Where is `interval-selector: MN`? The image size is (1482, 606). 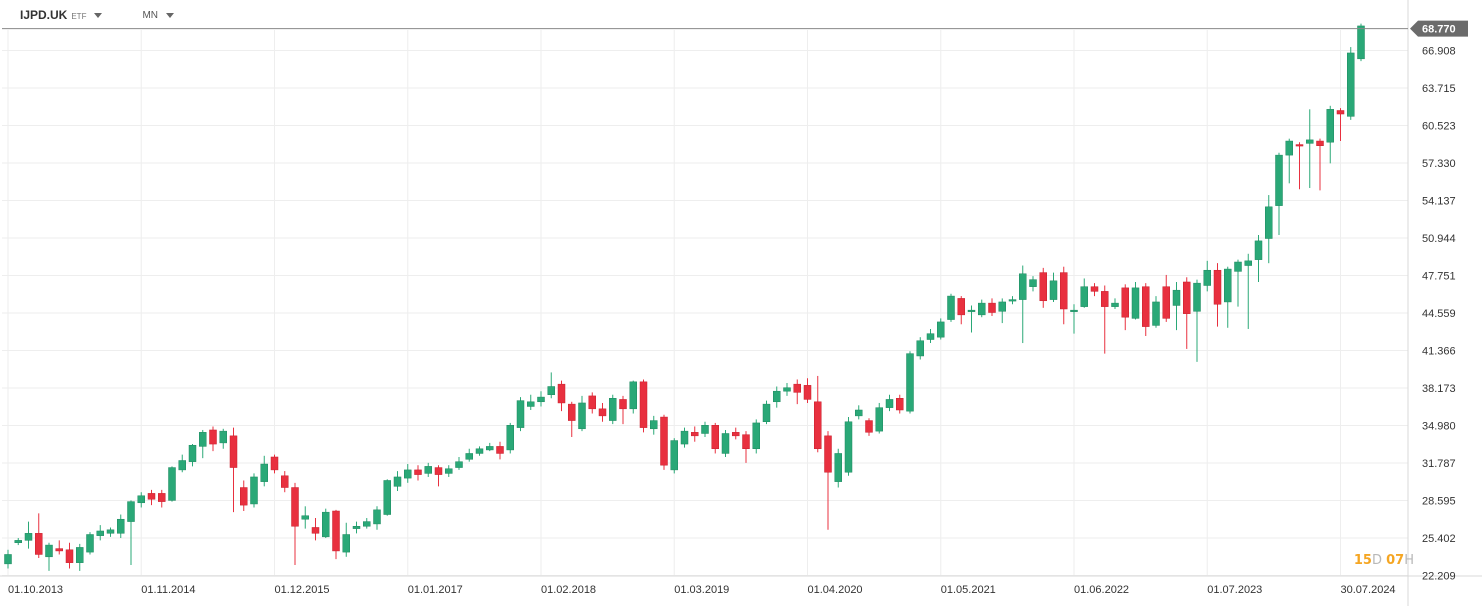 interval-selector: MN is located at coordinates (158, 15).